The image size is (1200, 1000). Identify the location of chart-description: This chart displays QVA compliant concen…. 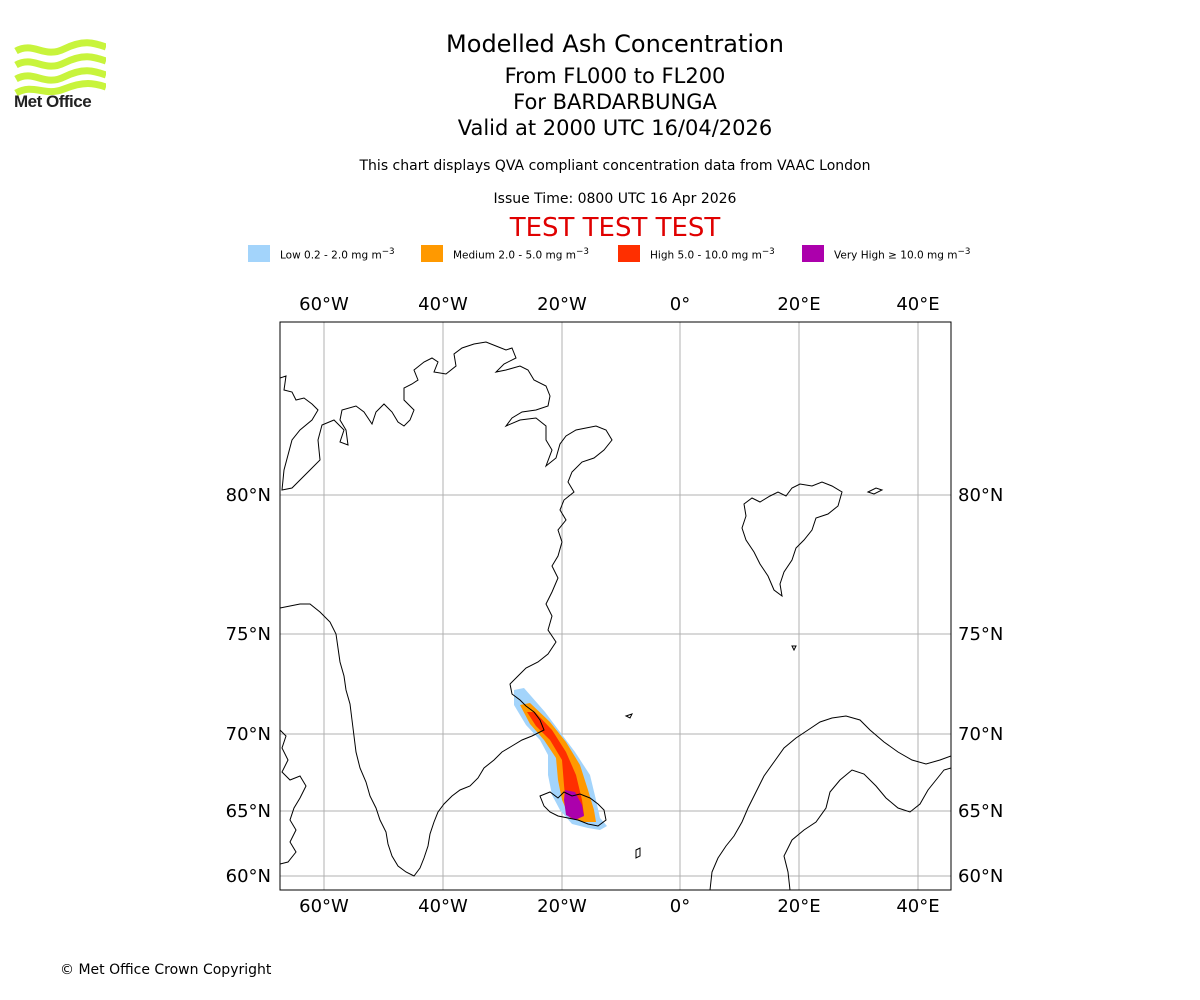
(615, 166).